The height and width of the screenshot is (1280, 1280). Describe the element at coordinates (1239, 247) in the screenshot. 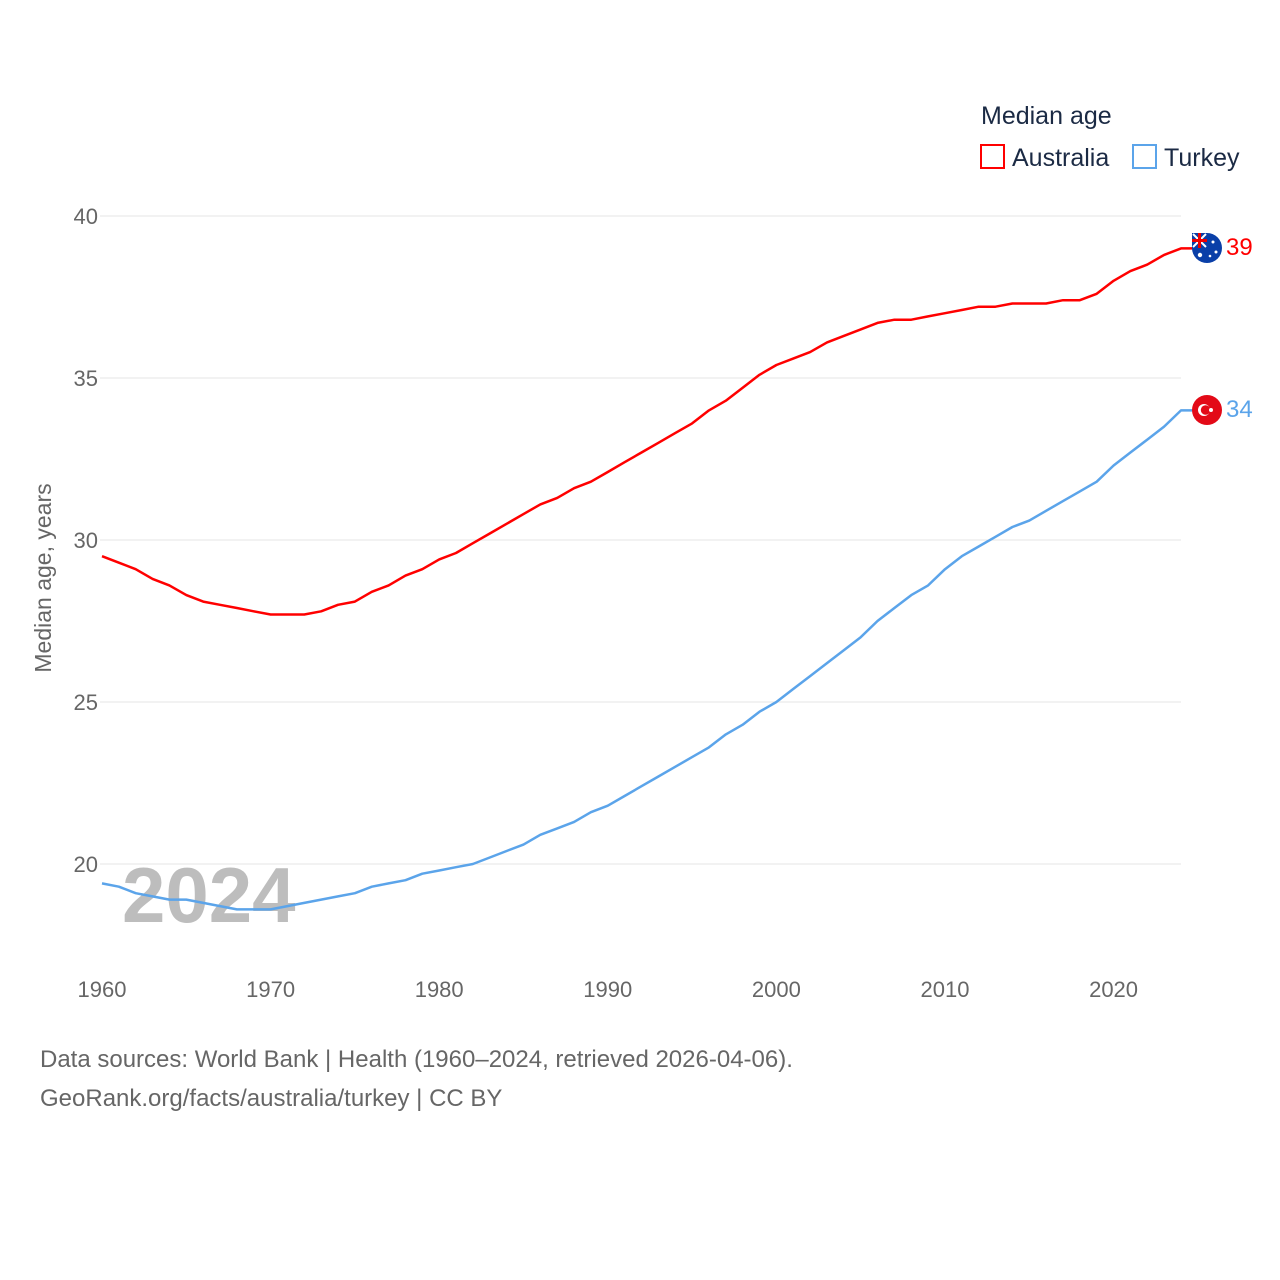

I see `end-label-australia: 39` at that location.